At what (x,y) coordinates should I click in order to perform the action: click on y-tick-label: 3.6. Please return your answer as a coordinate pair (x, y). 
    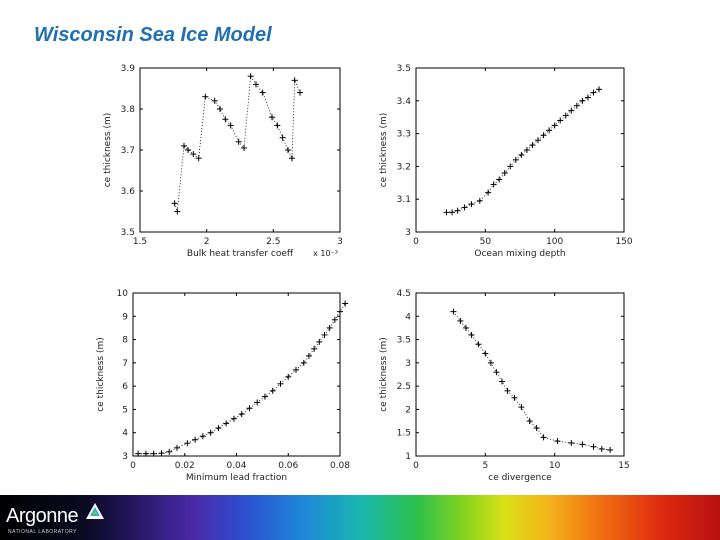
    Looking at the image, I should click on (128, 192).